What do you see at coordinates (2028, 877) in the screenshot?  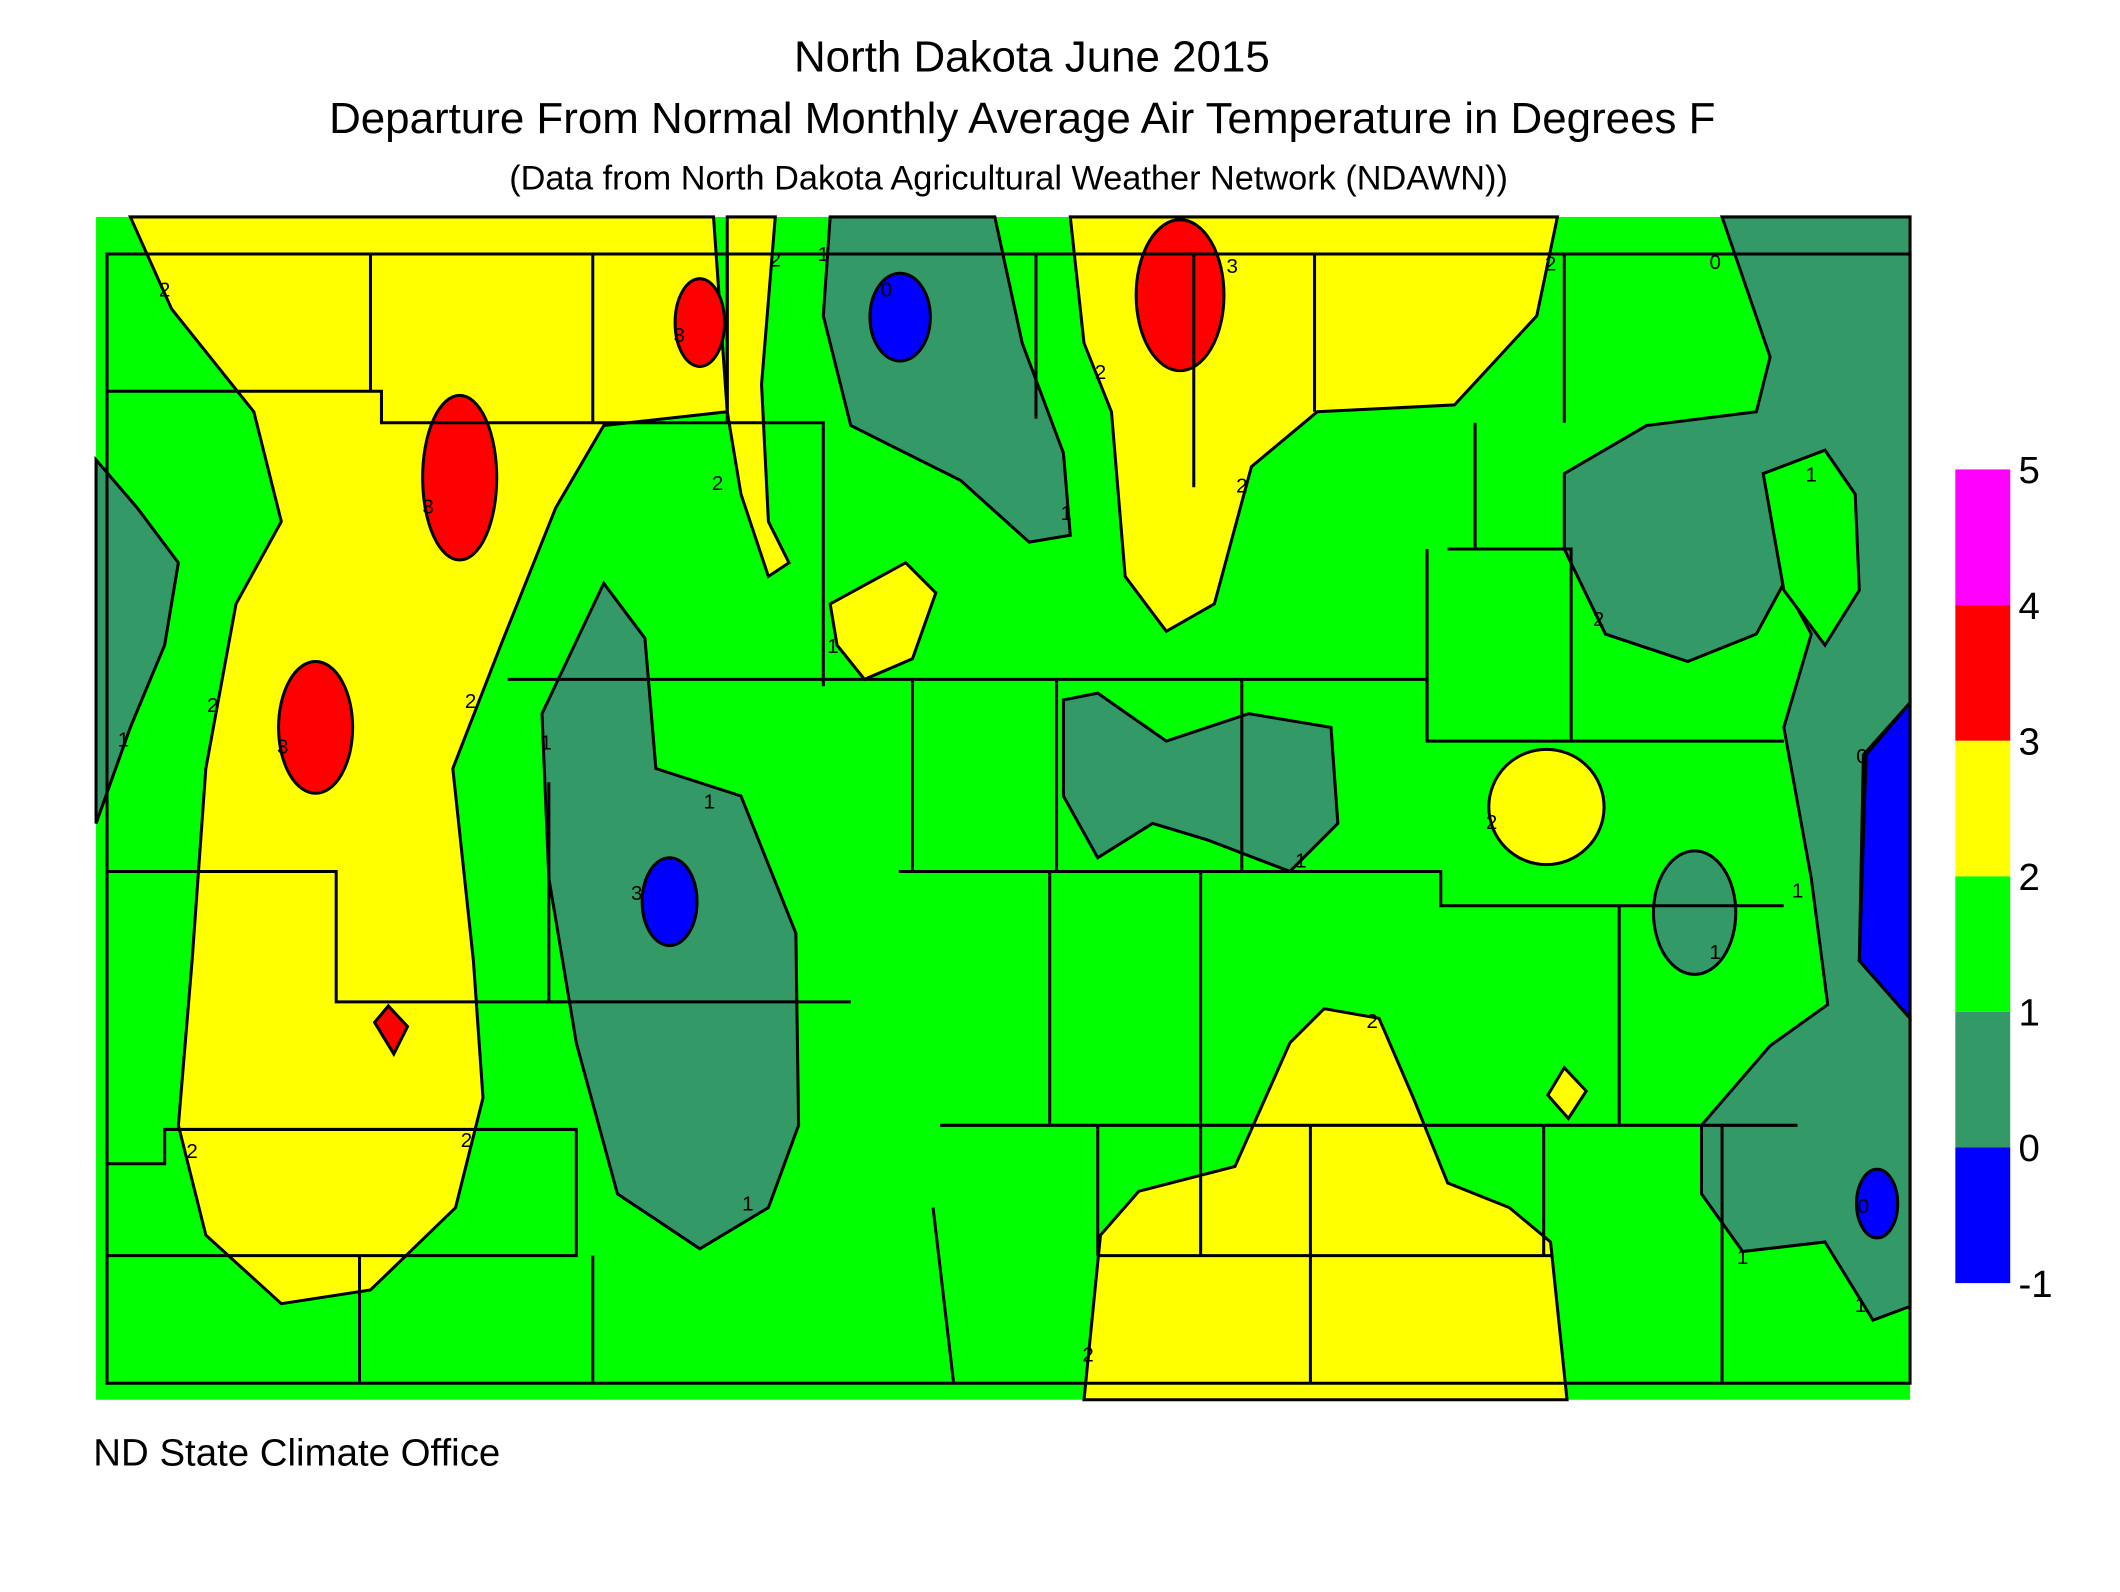 I see `legend-tick-label: 2` at bounding box center [2028, 877].